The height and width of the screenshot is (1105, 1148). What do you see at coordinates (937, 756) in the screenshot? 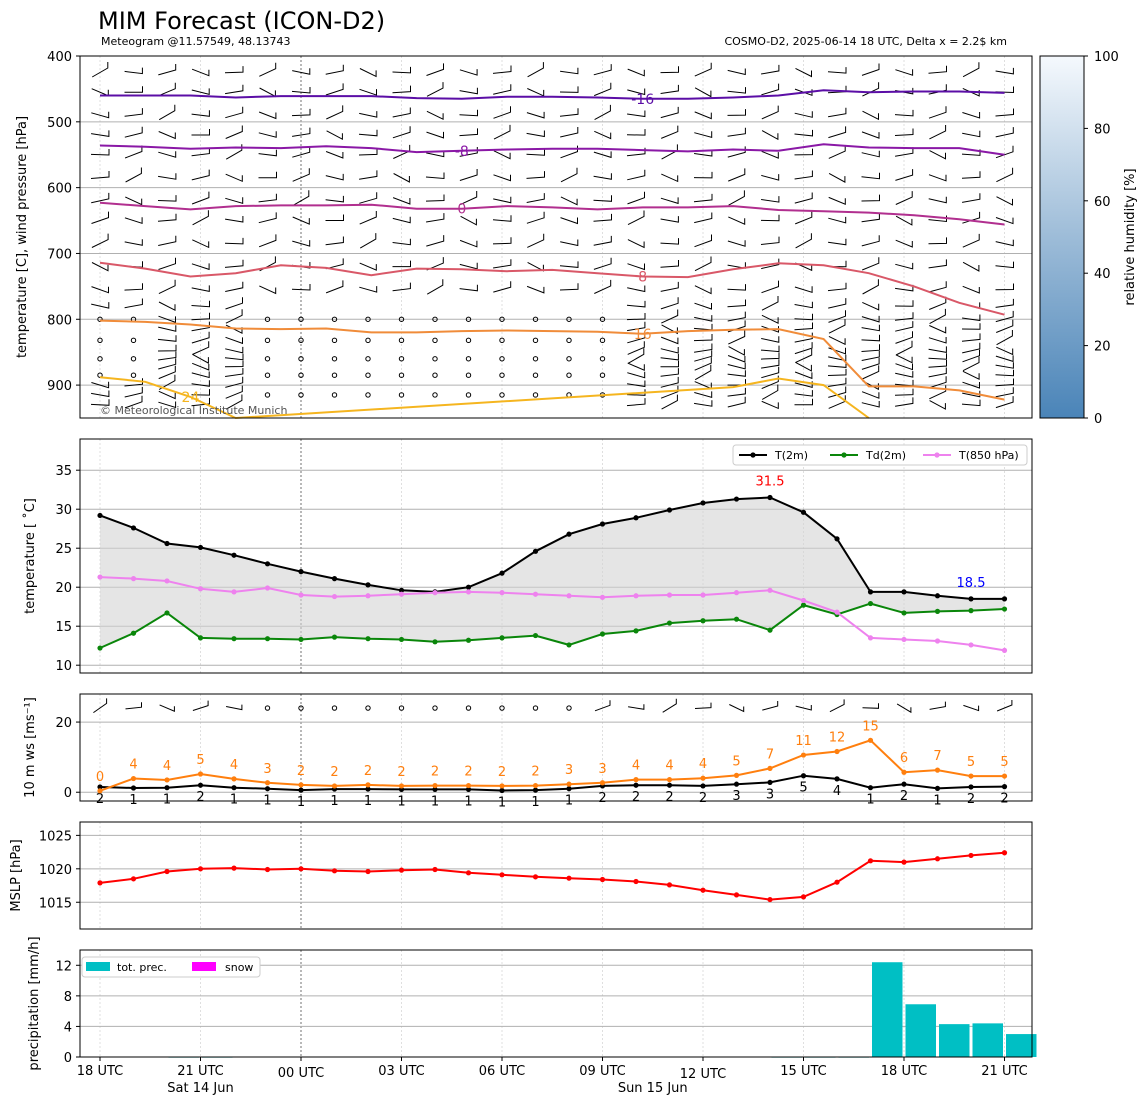
I see `wind-value-label: 7` at bounding box center [937, 756].